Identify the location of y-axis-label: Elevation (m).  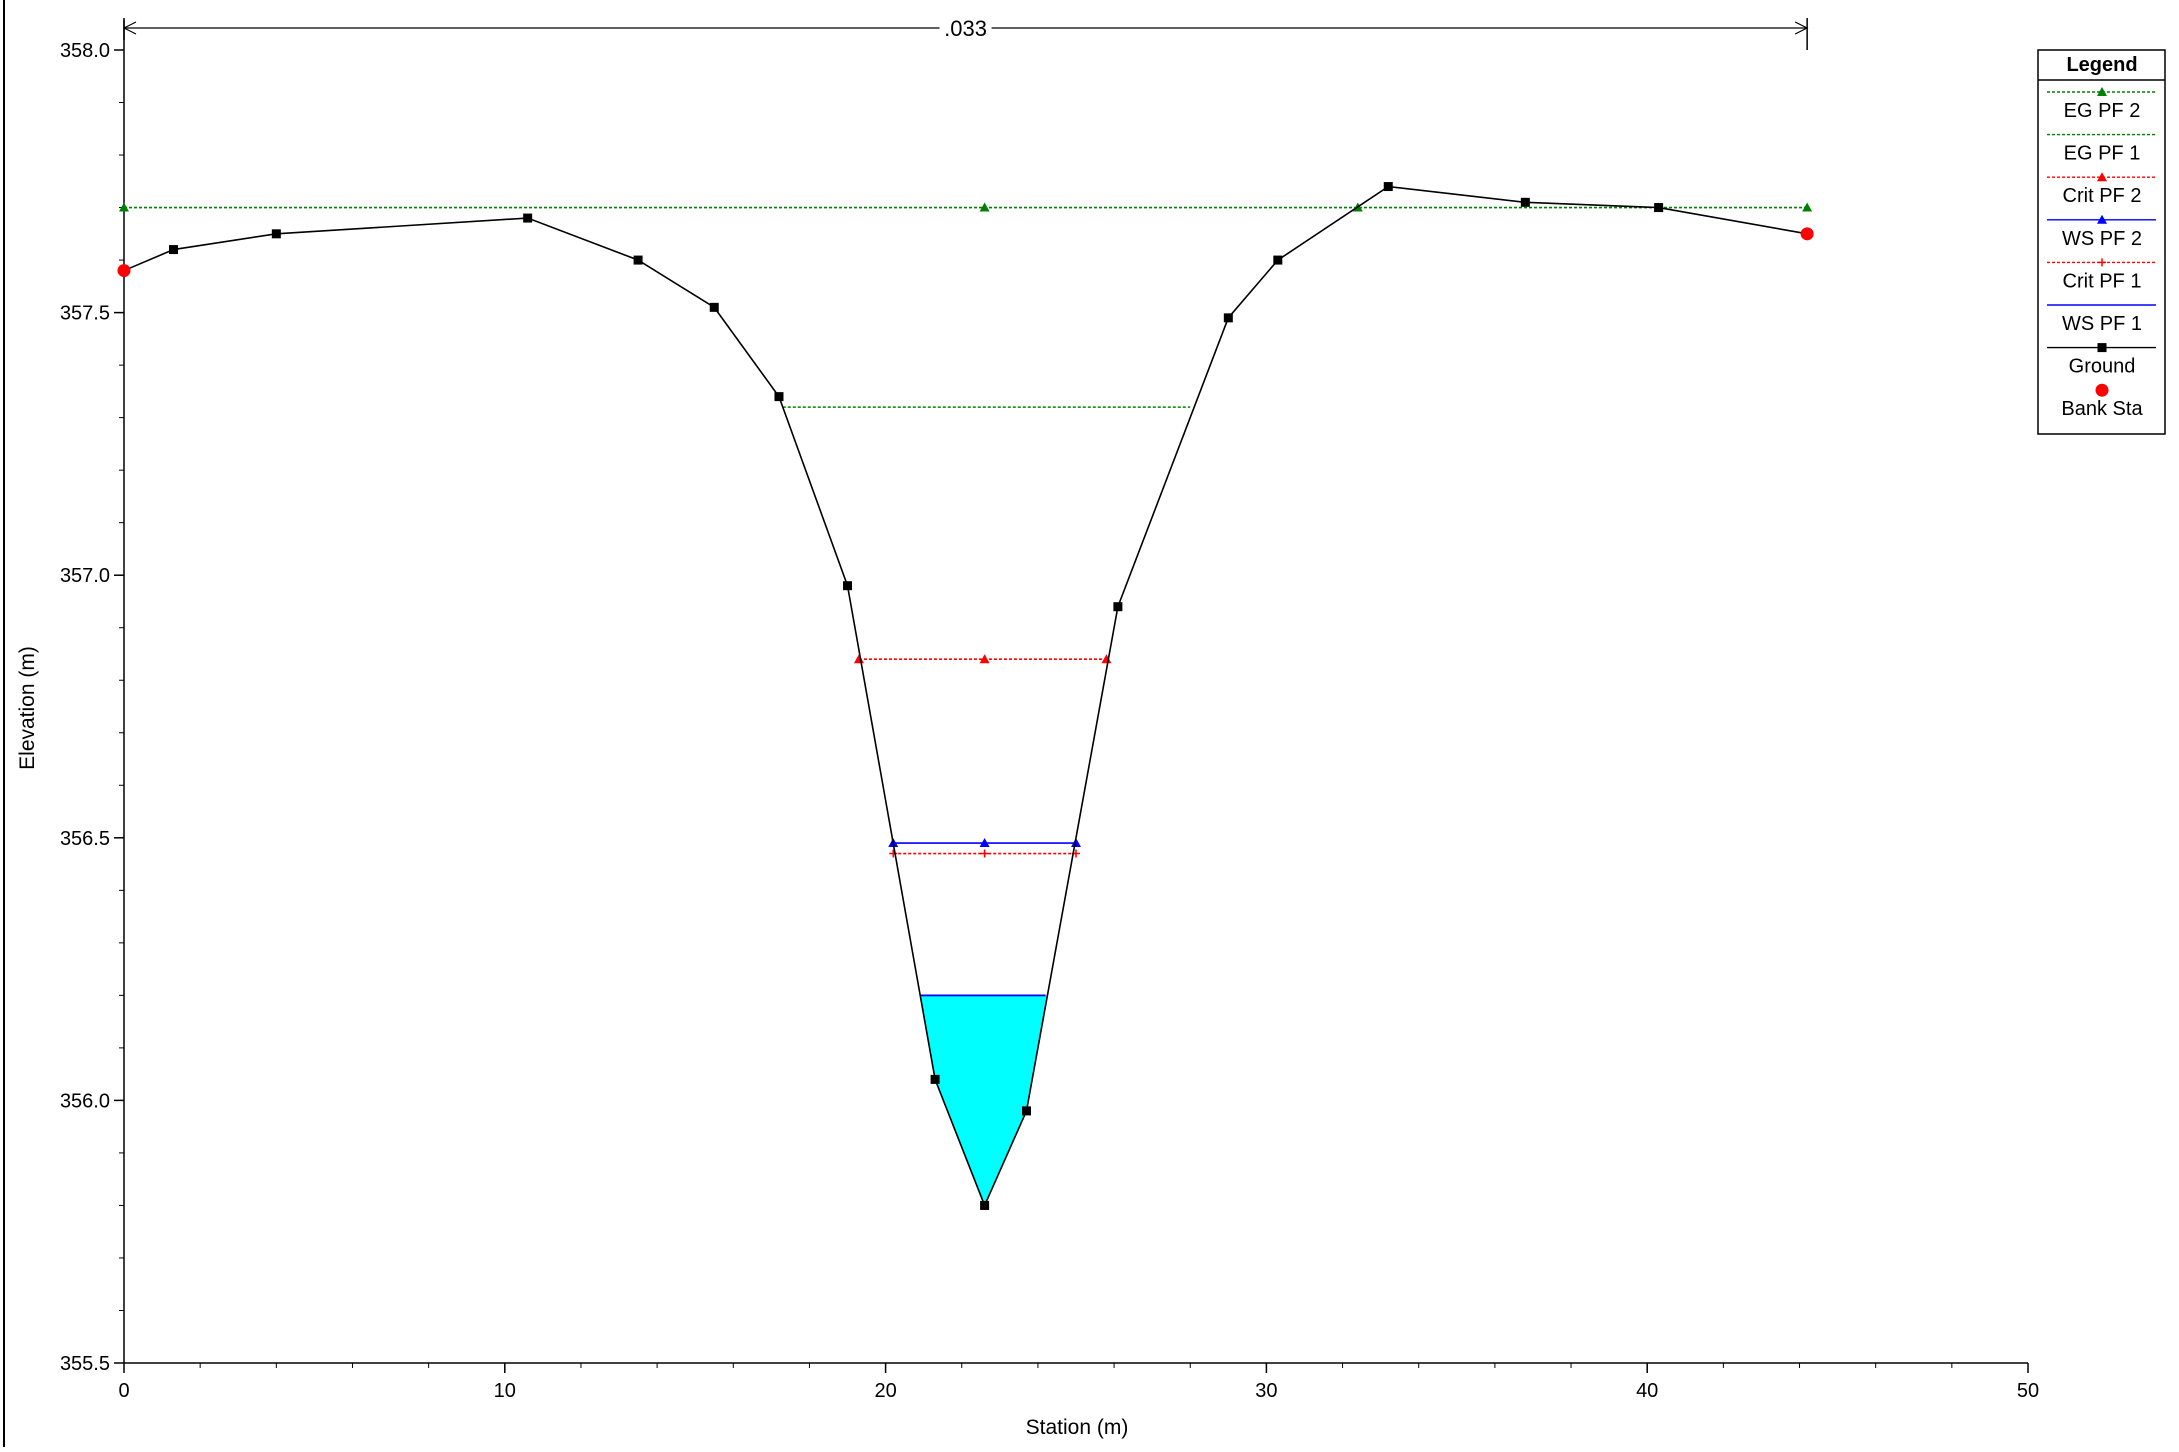
(27, 708).